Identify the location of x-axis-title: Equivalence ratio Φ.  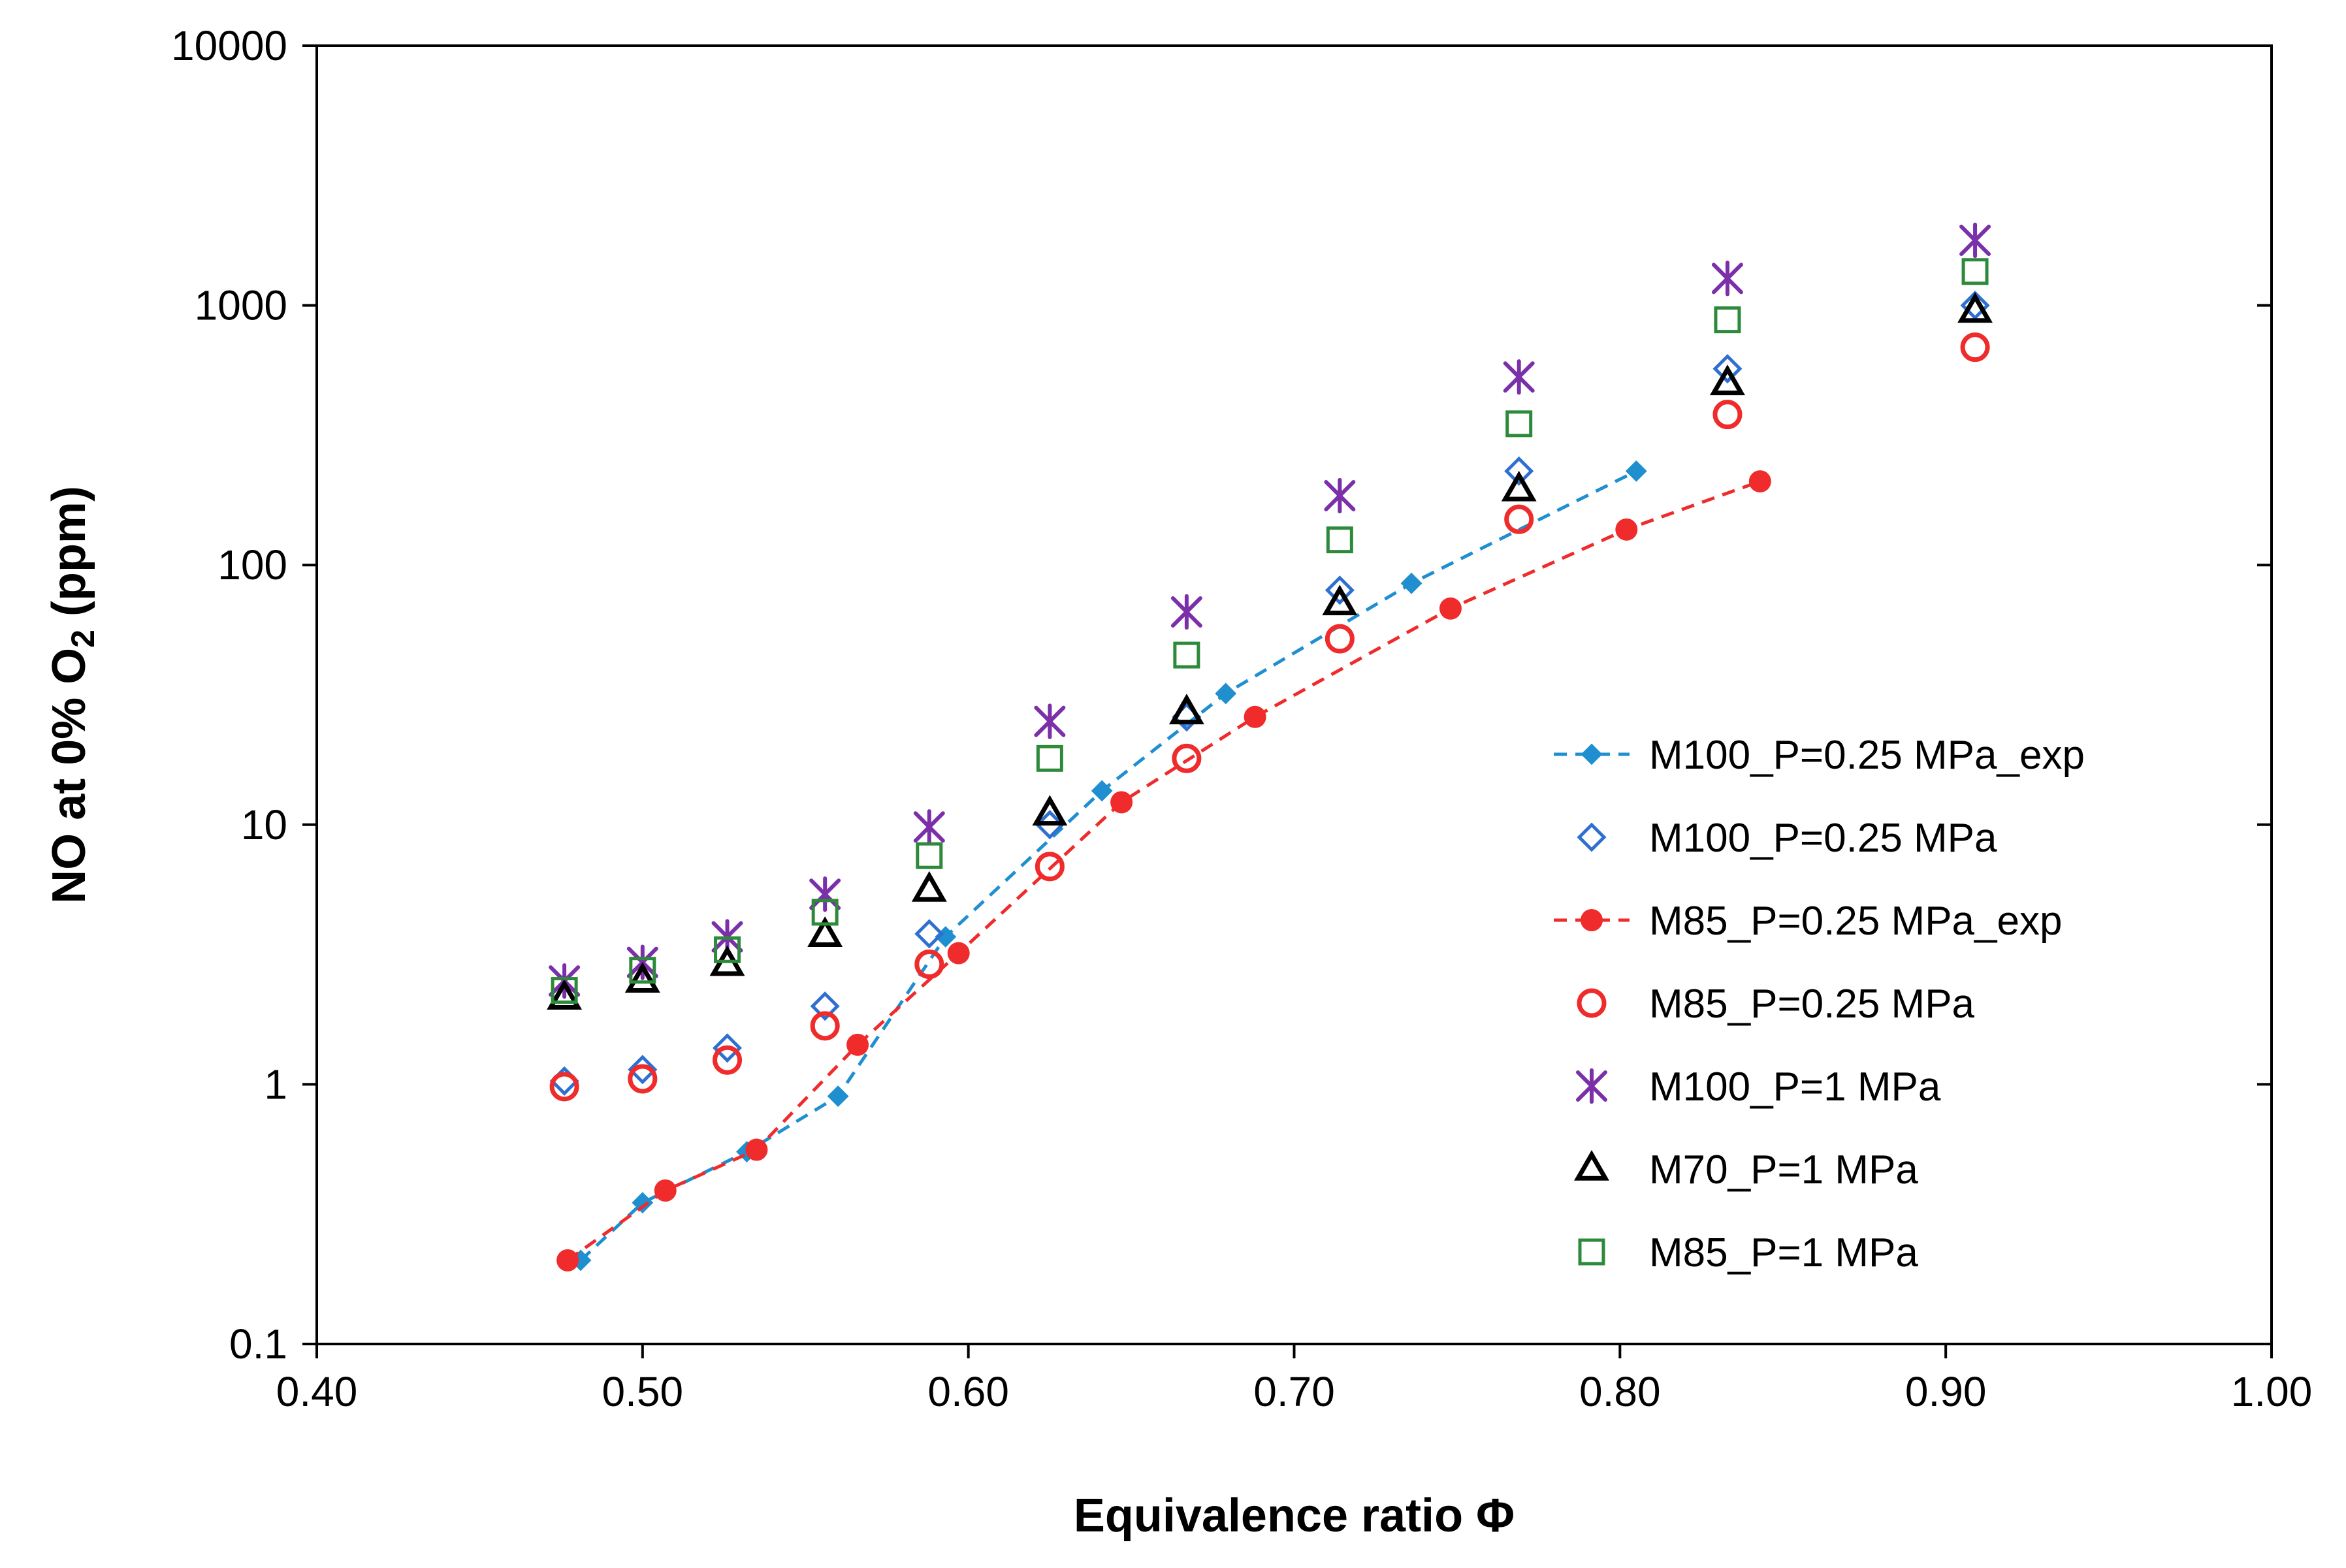
(1294, 1516).